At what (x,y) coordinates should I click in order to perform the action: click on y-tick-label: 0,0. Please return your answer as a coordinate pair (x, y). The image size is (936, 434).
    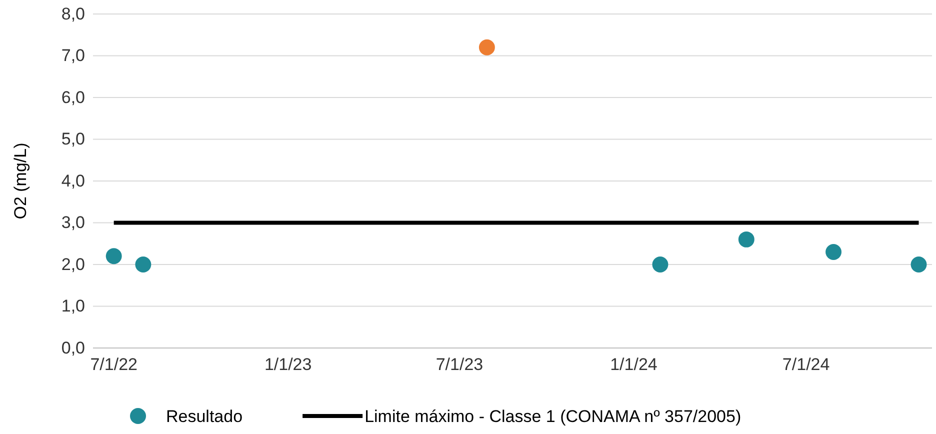
    Looking at the image, I should click on (73, 348).